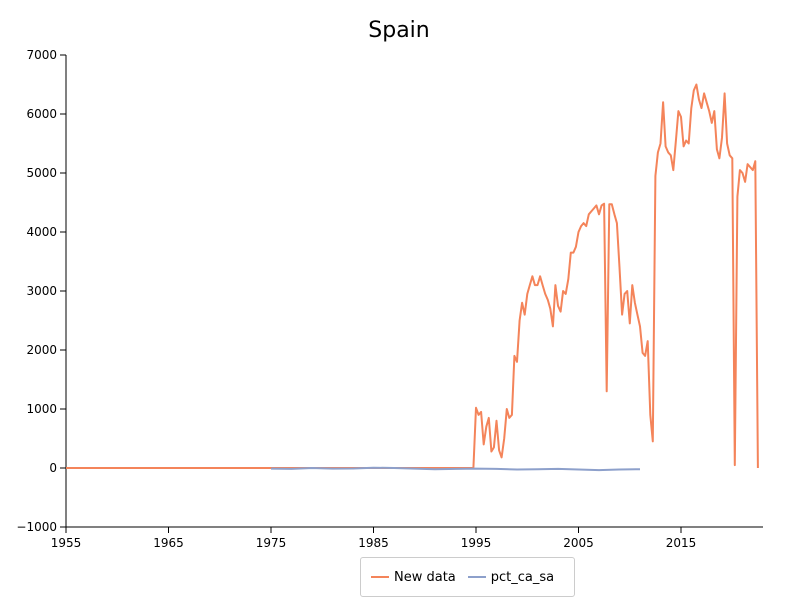 The image size is (800, 600). I want to click on x-tick-label: 1995, so click(476, 543).